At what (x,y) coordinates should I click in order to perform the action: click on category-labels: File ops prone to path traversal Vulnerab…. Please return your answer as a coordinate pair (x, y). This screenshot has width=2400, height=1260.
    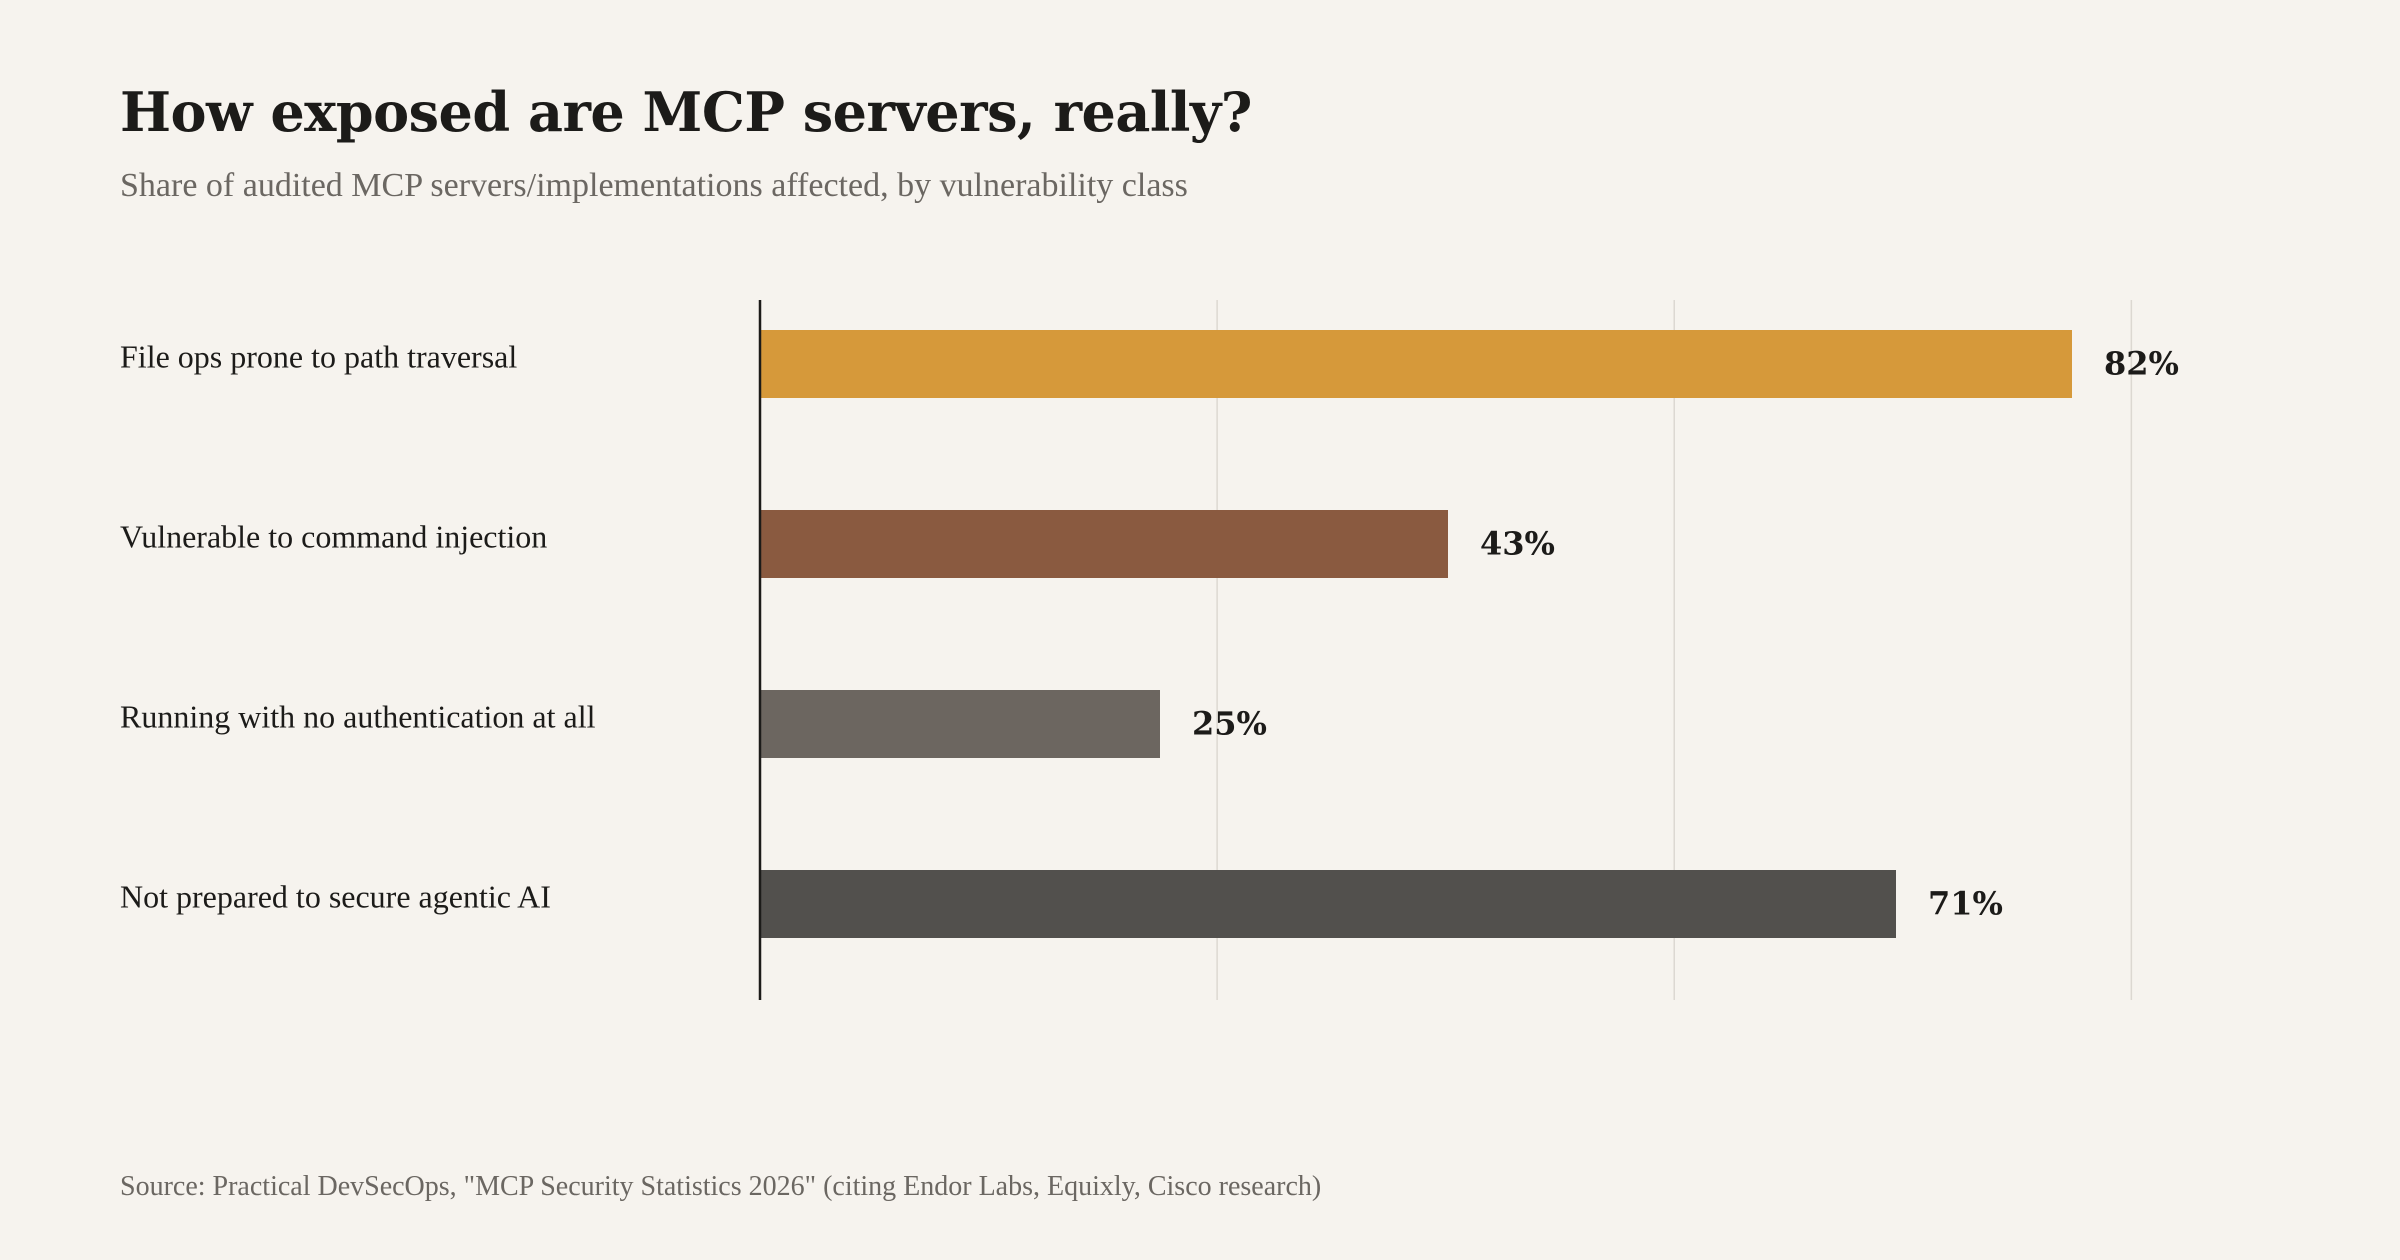
    Looking at the image, I should click on (358, 626).